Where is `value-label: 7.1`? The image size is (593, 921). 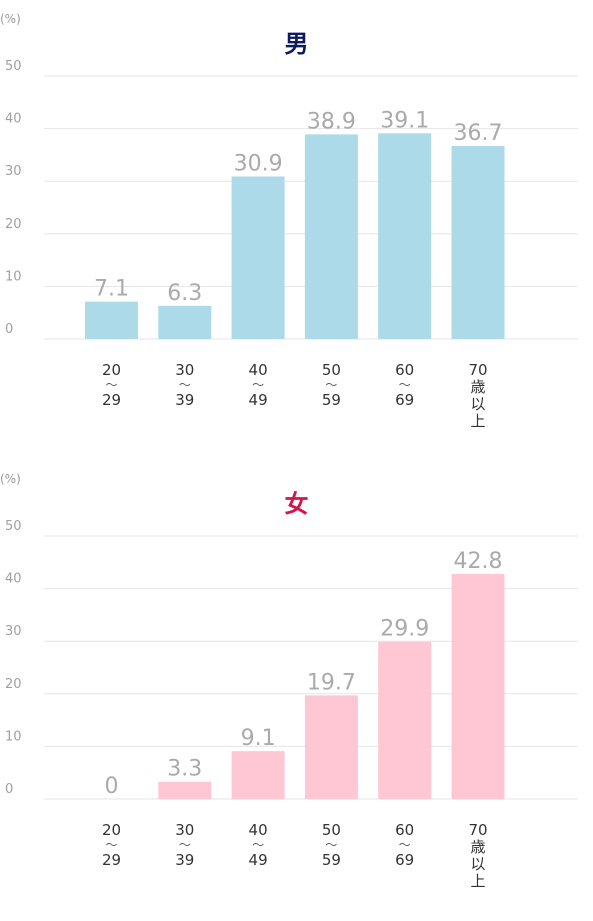
value-label: 7.1 is located at coordinates (111, 289).